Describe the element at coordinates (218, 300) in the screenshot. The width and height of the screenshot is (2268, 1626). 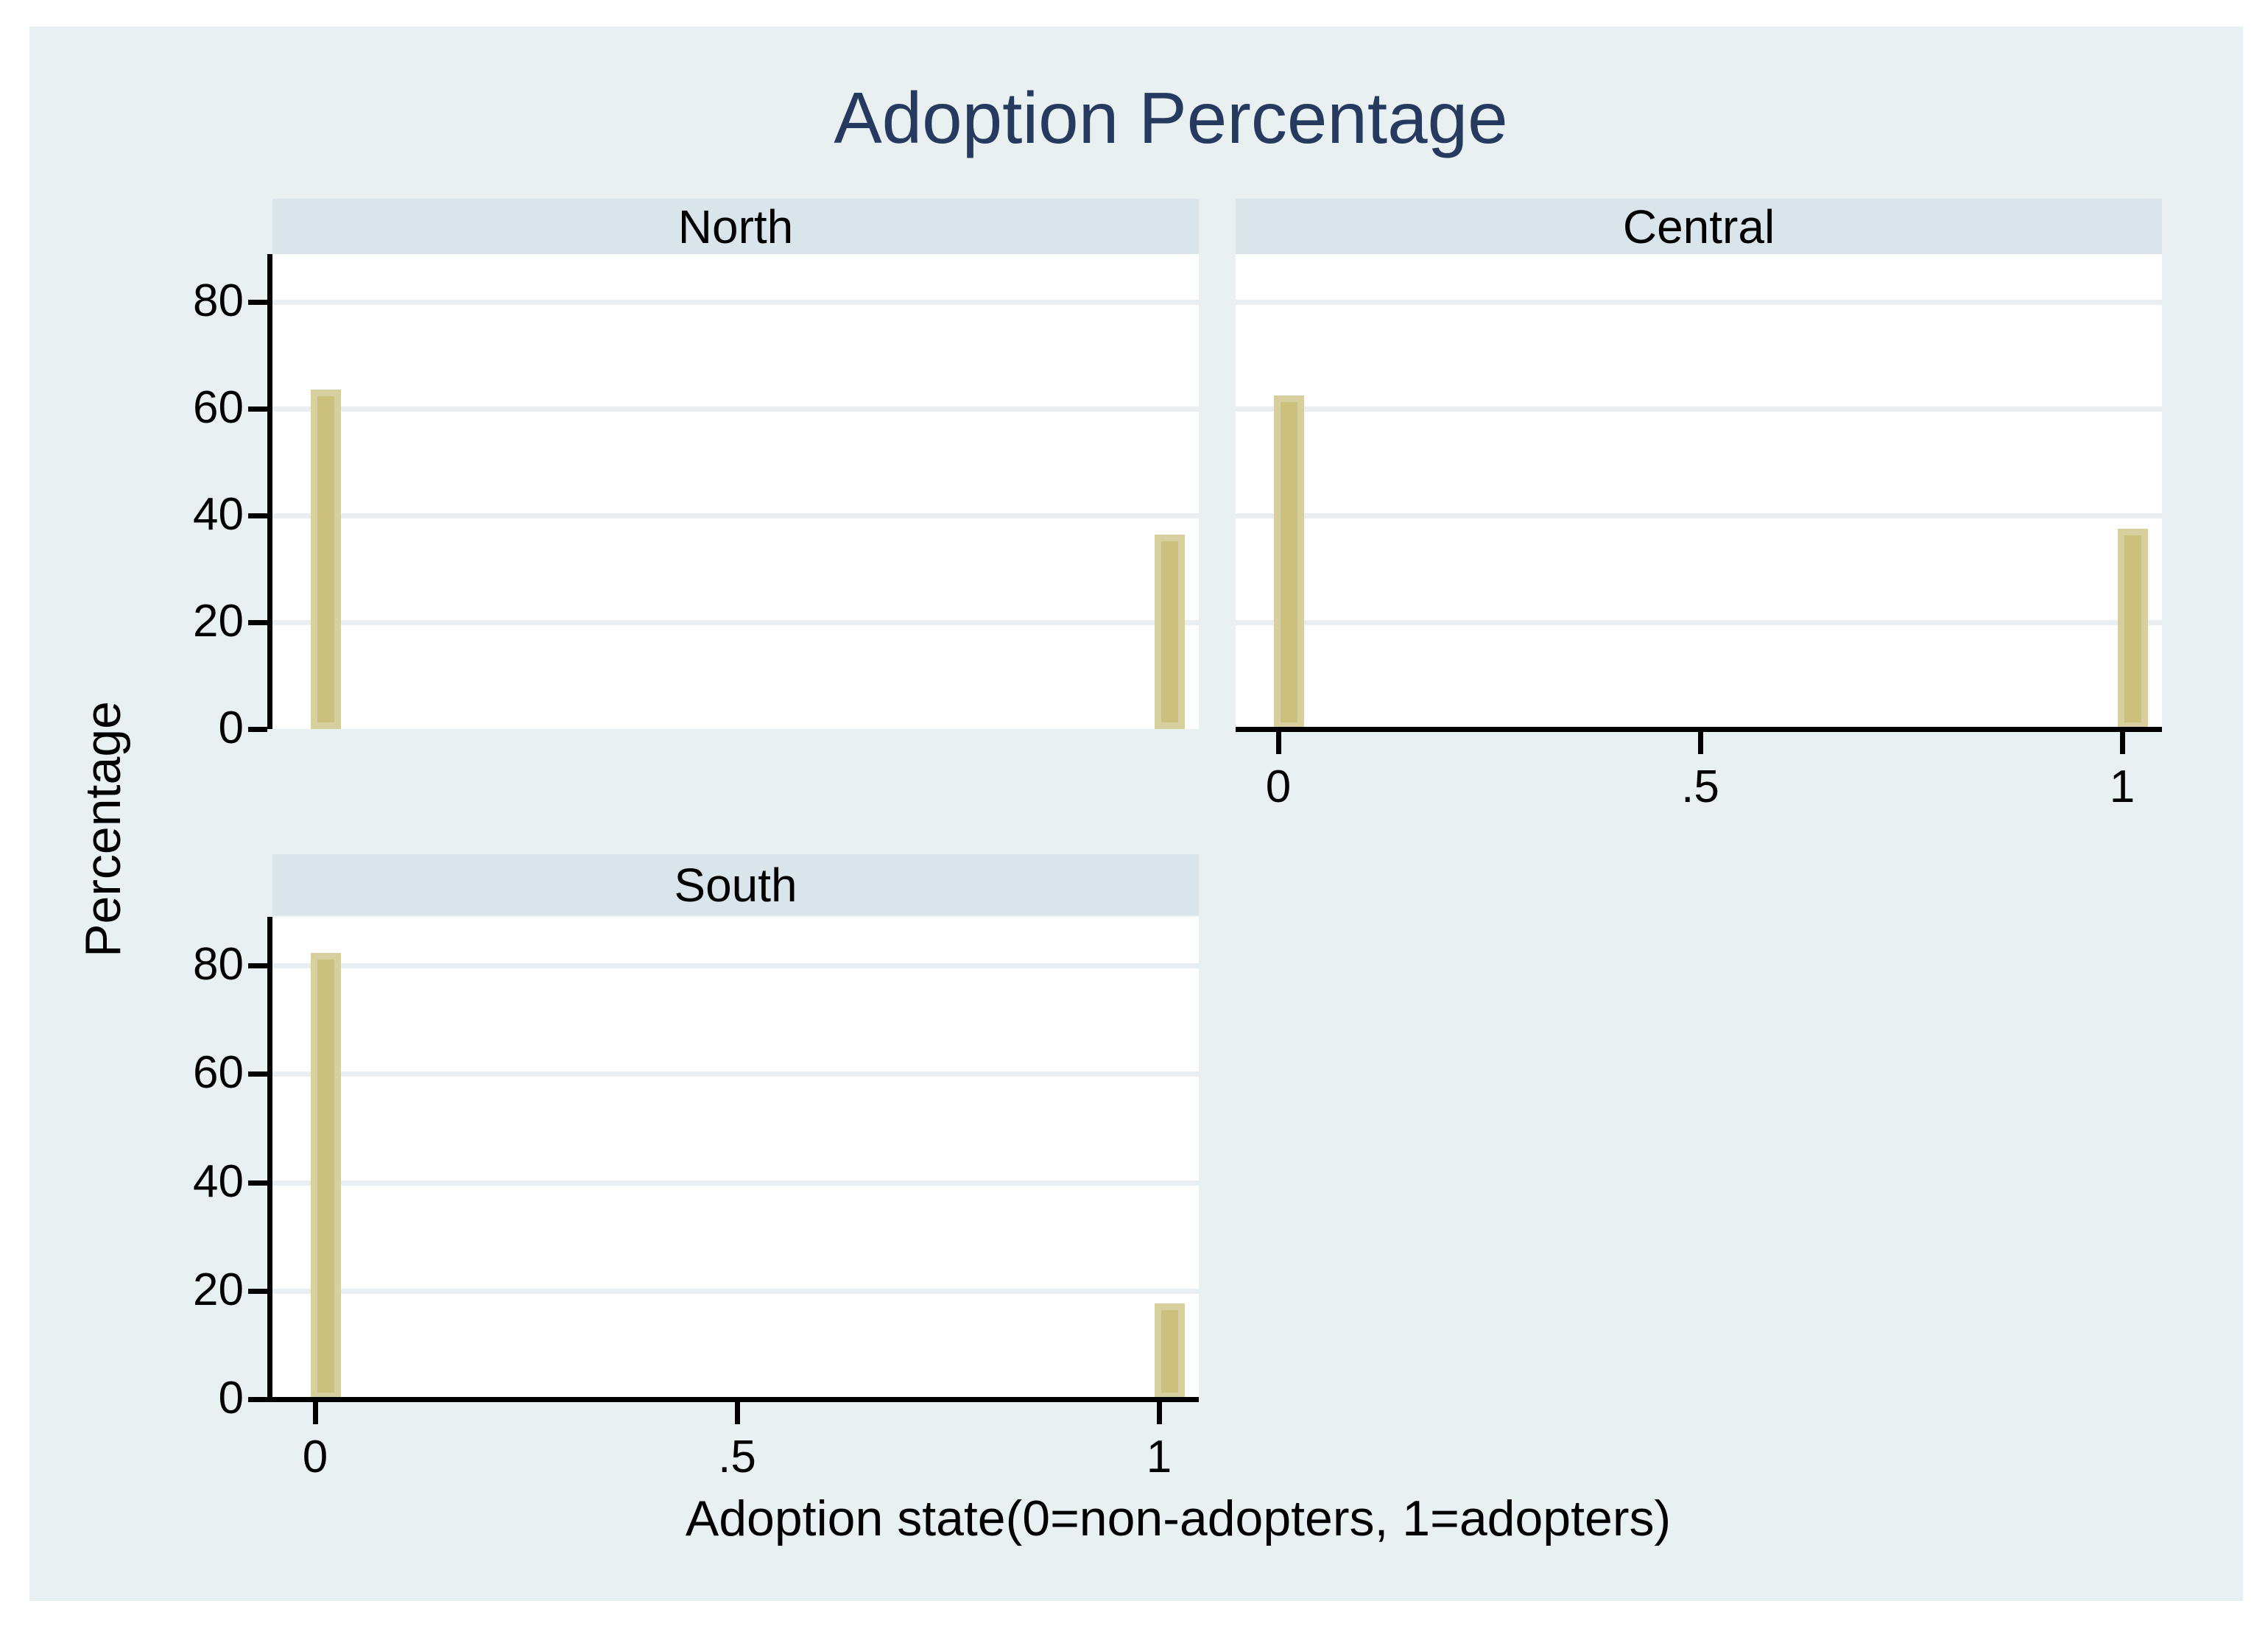
I see `y-tick-label-north-80: 80` at that location.